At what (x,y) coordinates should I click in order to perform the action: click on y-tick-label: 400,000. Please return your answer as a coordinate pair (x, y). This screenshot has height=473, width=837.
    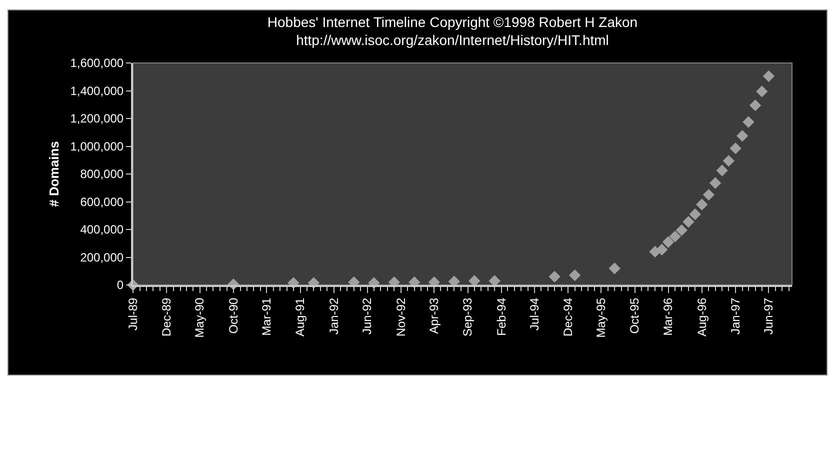
    Looking at the image, I should click on (102, 229).